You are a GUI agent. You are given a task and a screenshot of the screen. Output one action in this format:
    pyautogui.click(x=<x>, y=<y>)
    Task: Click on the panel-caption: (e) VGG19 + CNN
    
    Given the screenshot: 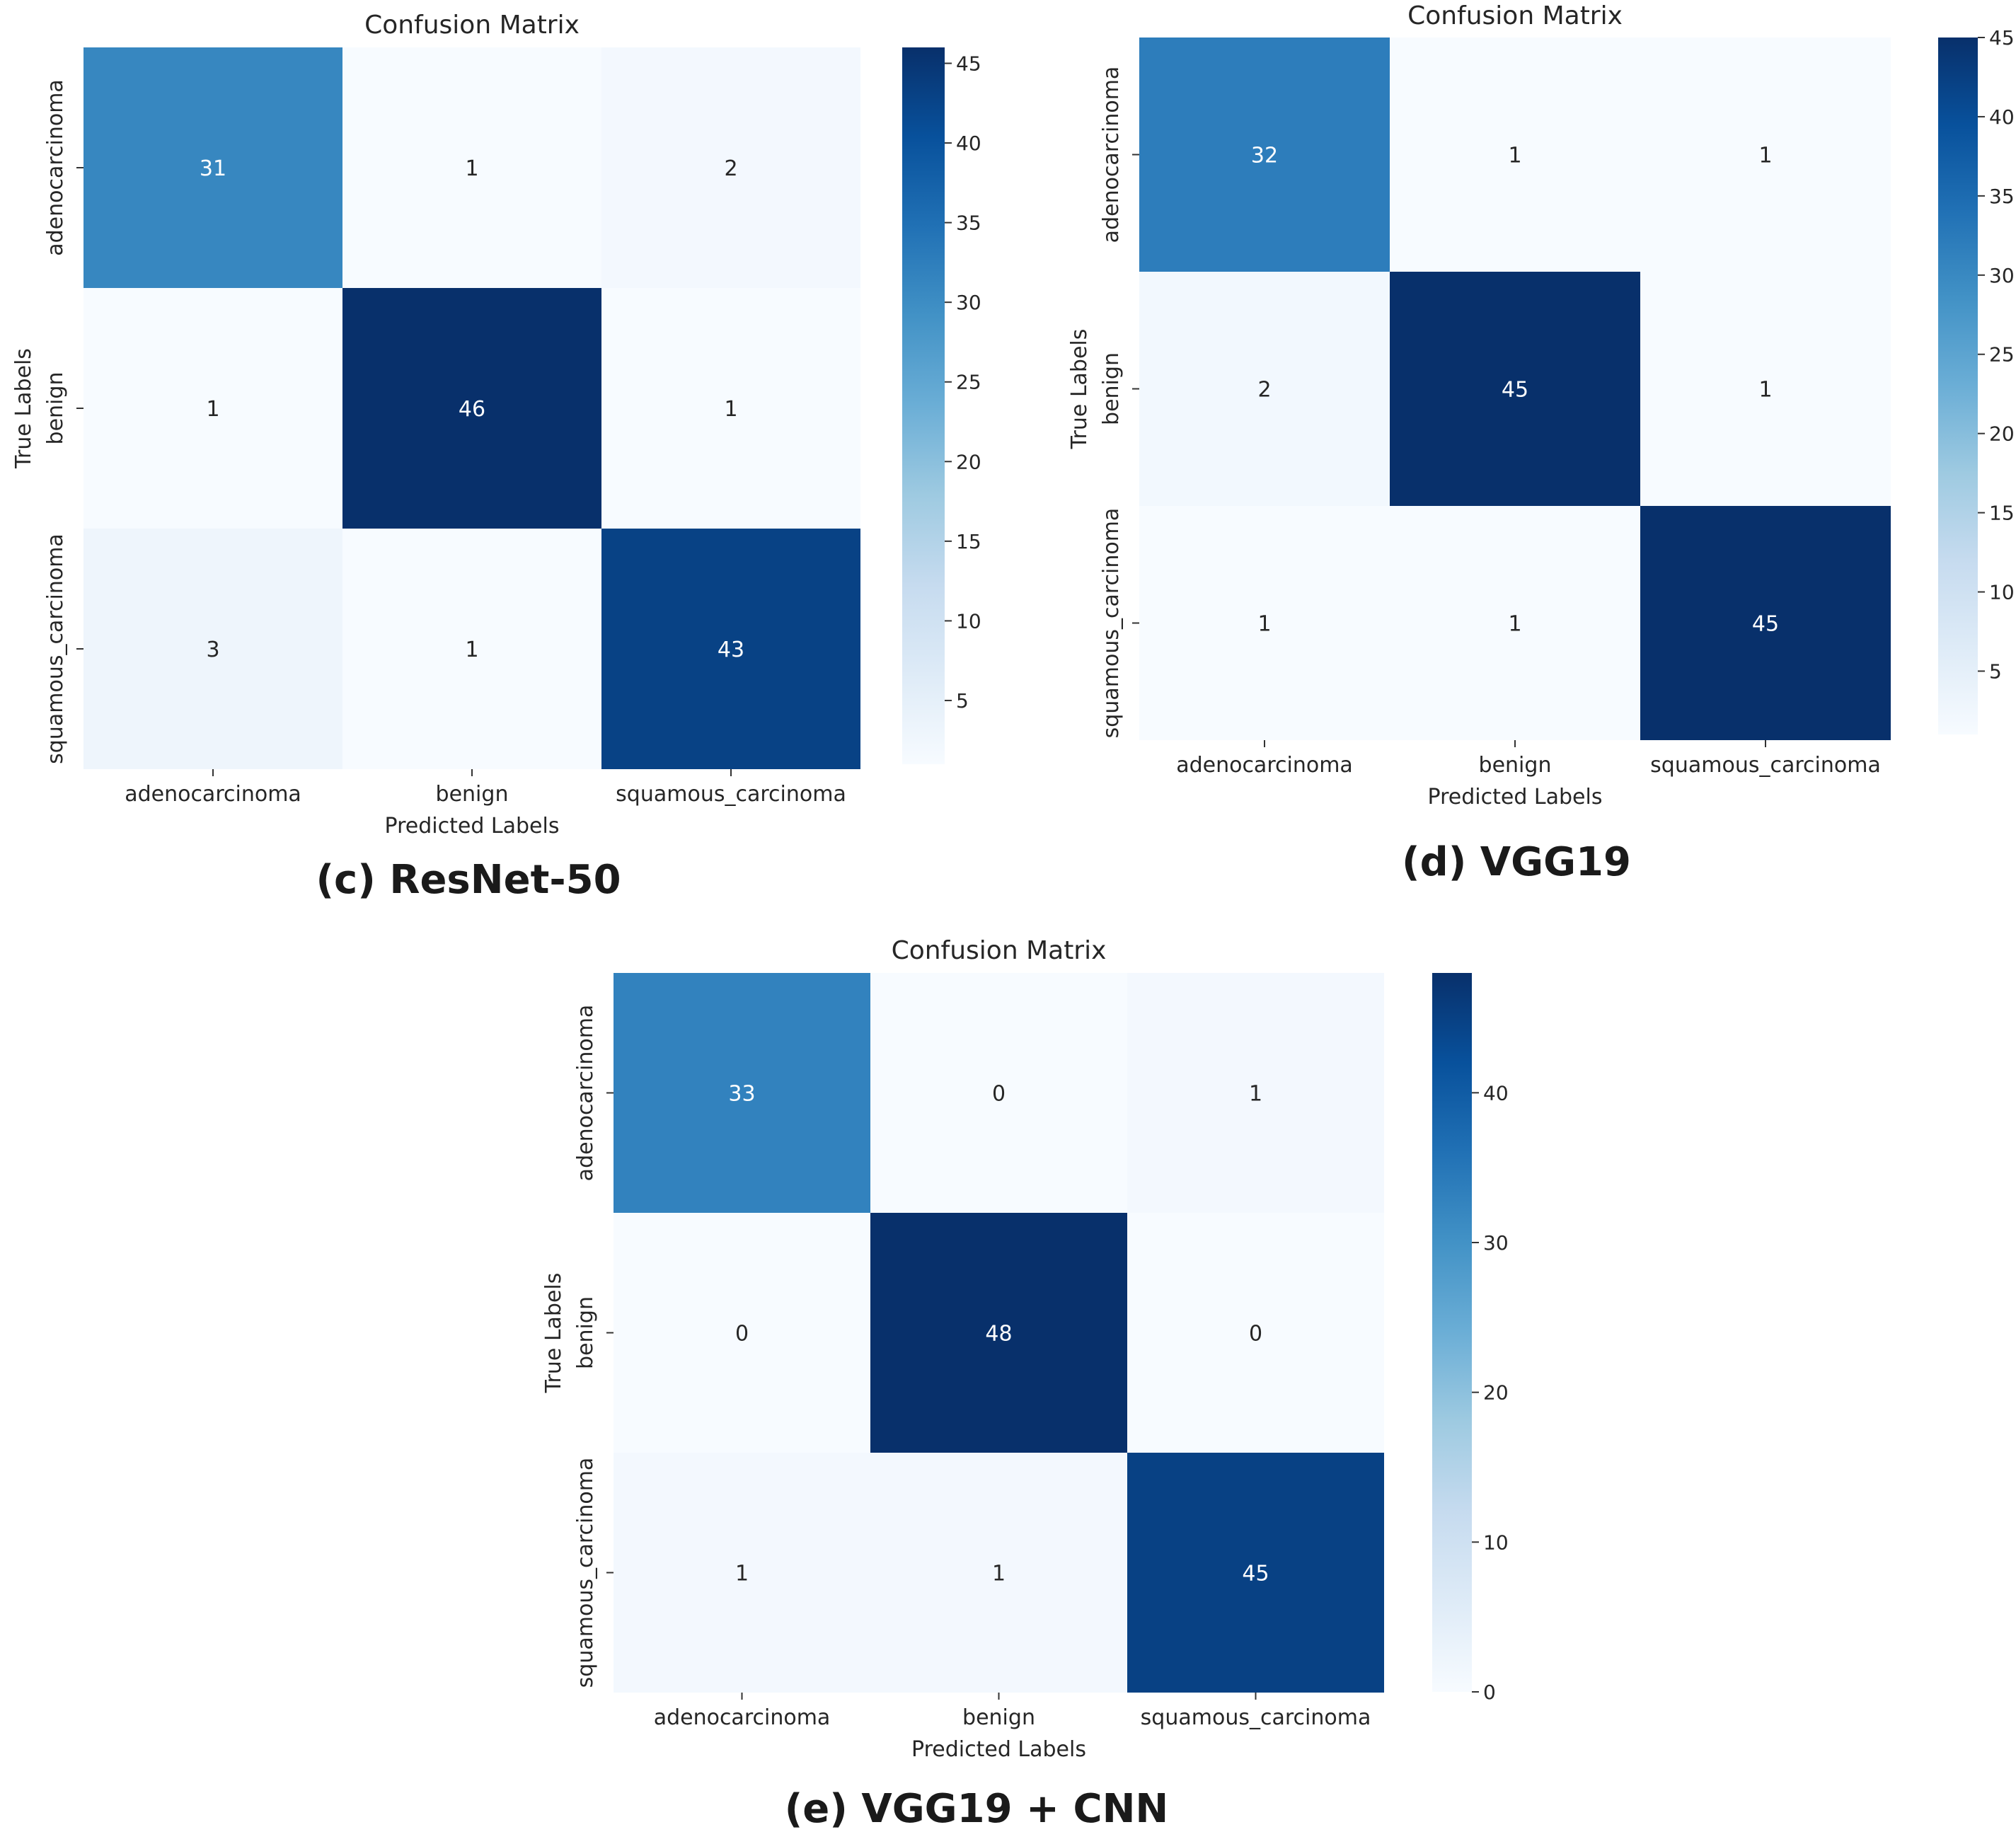 What is the action you would take?
    pyautogui.click(x=977, y=1809)
    